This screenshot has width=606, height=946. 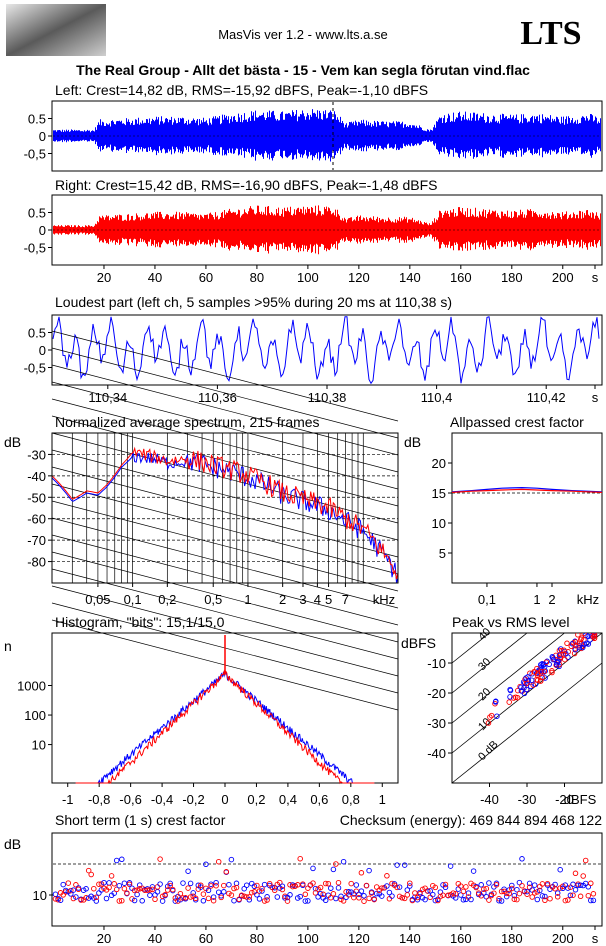 I want to click on stc-xtick-label: 180, so click(x=512, y=938).